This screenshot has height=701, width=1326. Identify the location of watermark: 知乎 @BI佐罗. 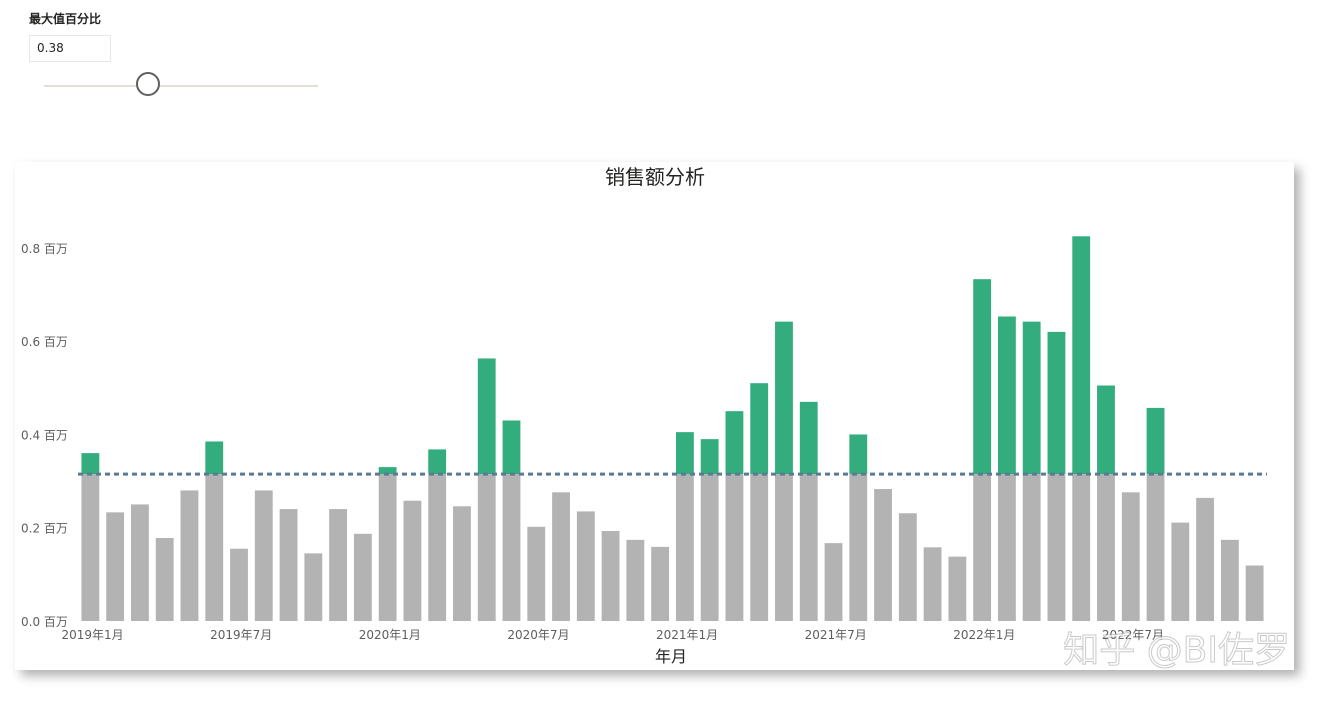
(1176, 650).